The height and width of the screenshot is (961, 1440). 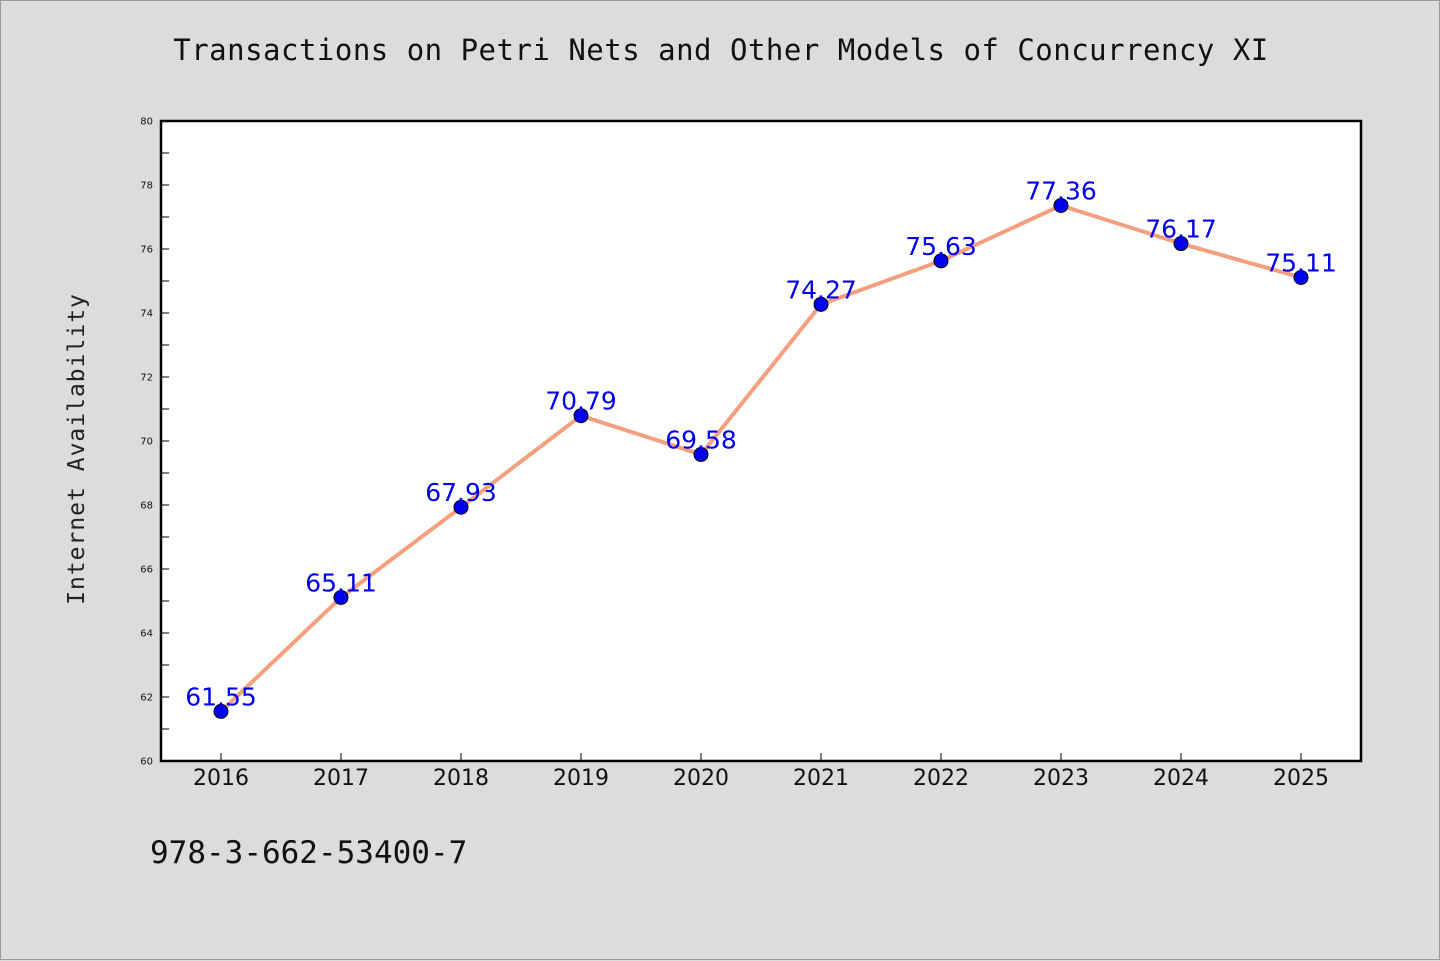 What do you see at coordinates (146, 506) in the screenshot?
I see `y-tick-label: 68` at bounding box center [146, 506].